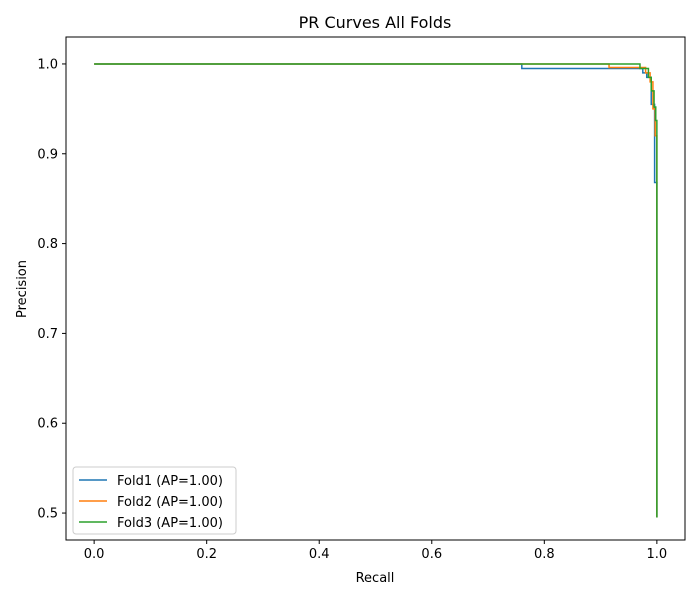  I want to click on legend-box, so click(154, 500).